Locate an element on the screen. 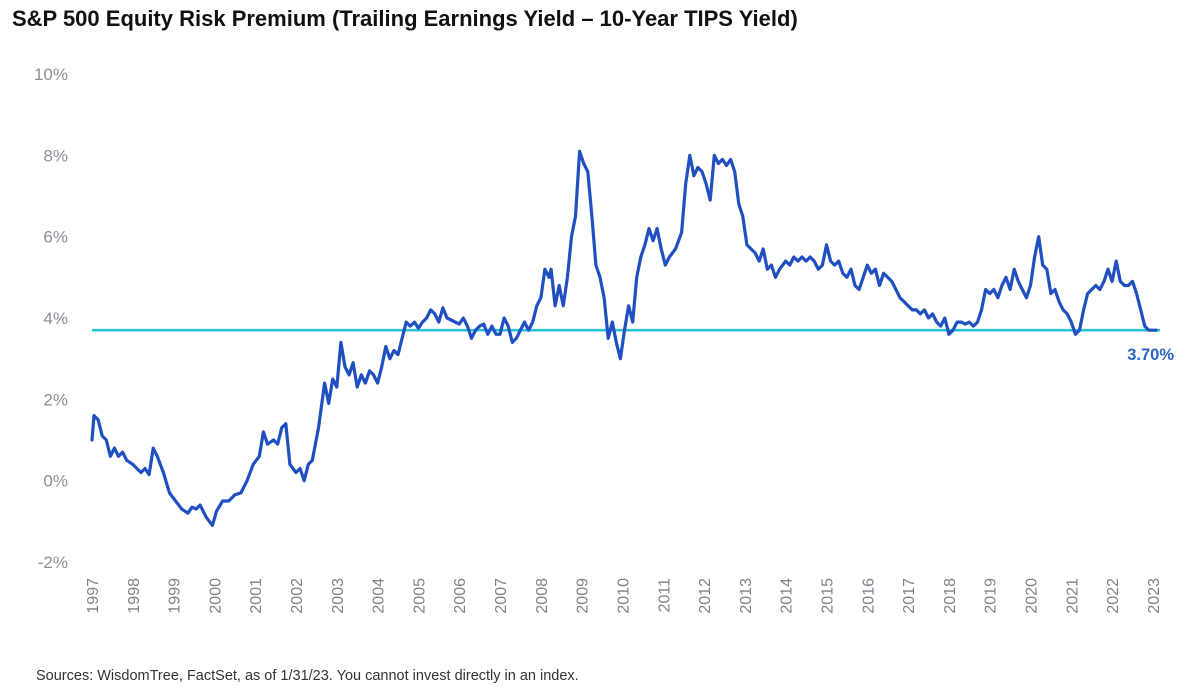 This screenshot has height=696, width=1200. x-tick-label: 2000 is located at coordinates (215, 596).